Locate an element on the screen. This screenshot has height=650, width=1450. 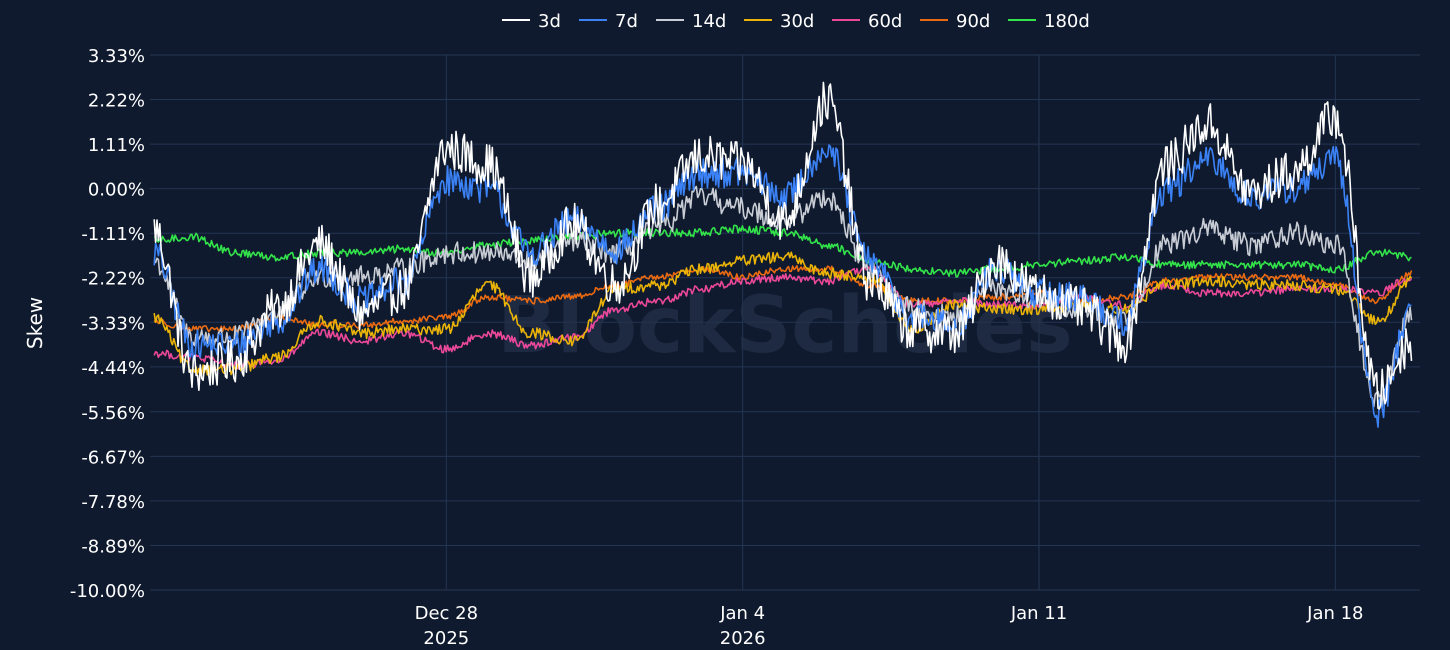
x-axis: Dec 28 2025 Jan 4 2026 Jan 11 Jan 18 is located at coordinates (889, 626).